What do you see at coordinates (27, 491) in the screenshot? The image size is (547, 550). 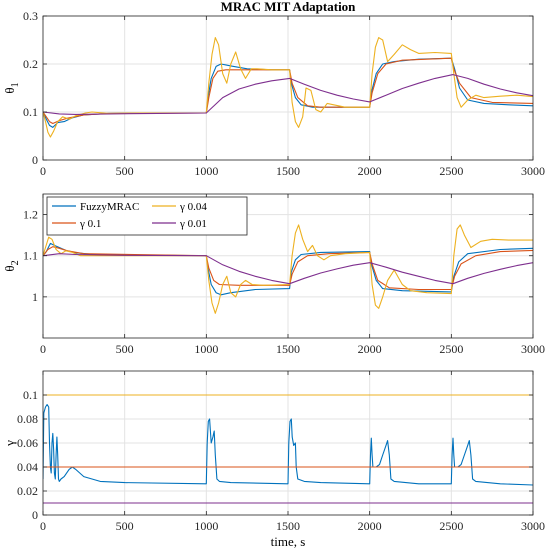 I see `y-tick-label: 0.02` at bounding box center [27, 491].